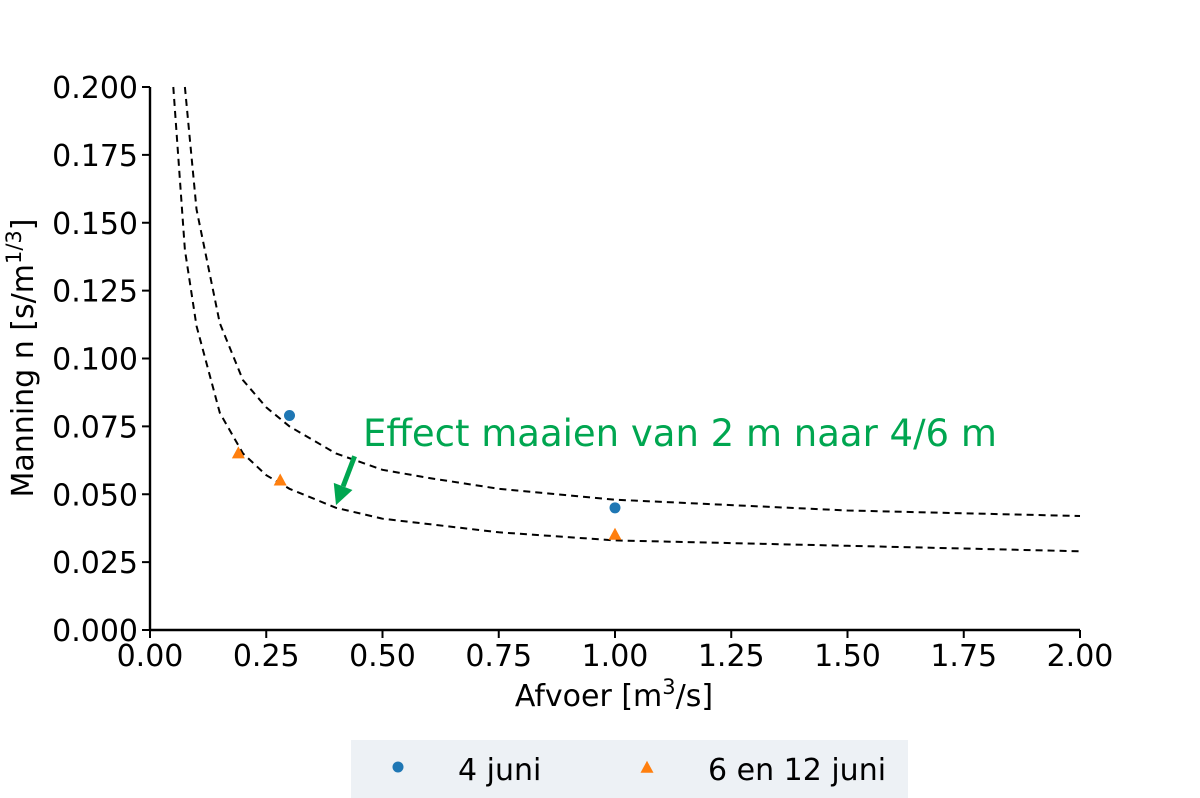 The height and width of the screenshot is (798, 1200). What do you see at coordinates (95, 495) in the screenshot?
I see `y-tick-label: 0.050` at bounding box center [95, 495].